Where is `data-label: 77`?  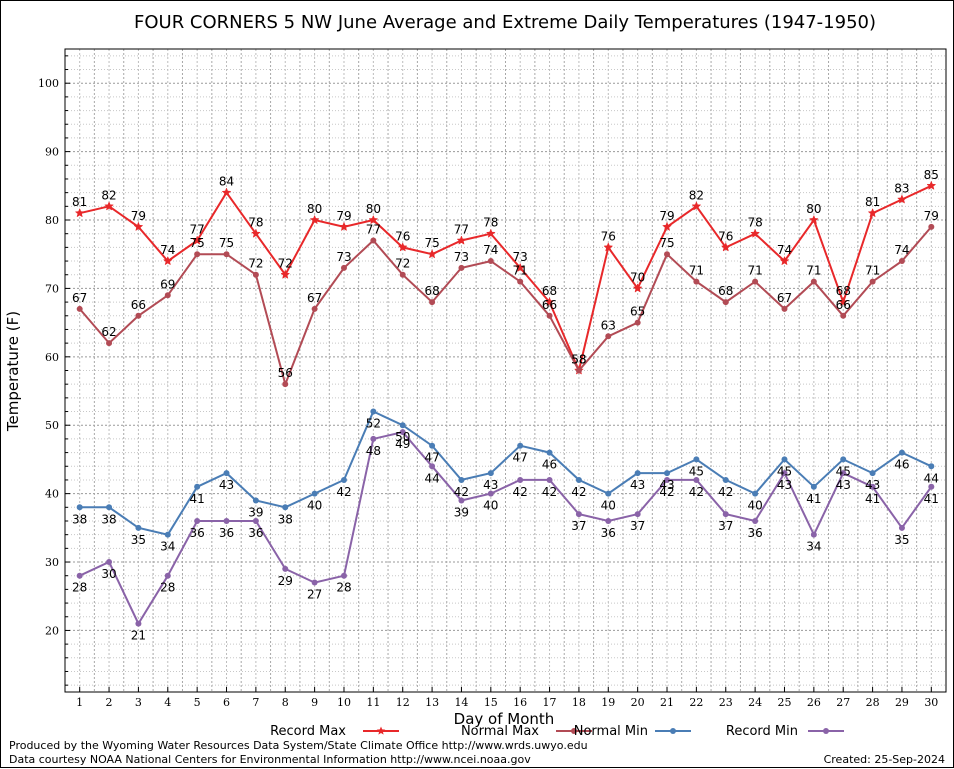 data-label: 77 is located at coordinates (461, 230).